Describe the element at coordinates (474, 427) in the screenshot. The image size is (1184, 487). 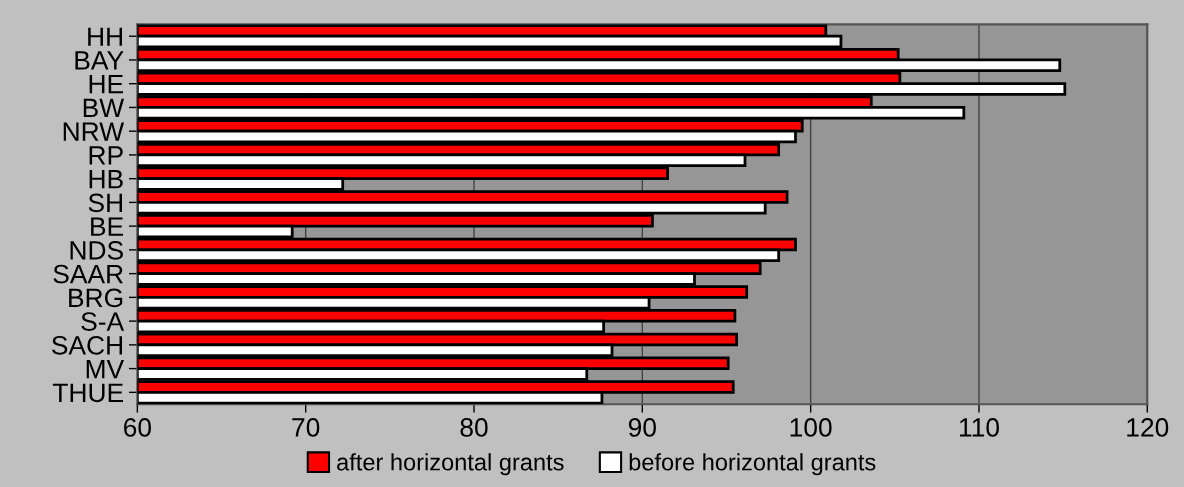
I see `x-tick-label: 80` at that location.